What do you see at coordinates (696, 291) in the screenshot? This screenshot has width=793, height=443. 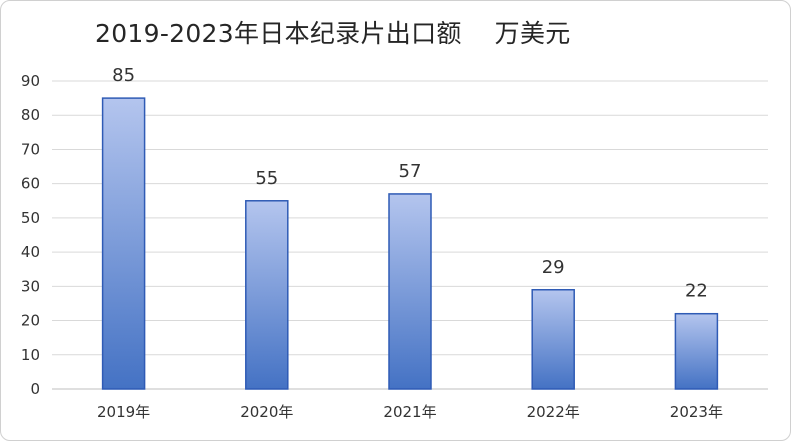 I see `data-label: 22` at bounding box center [696, 291].